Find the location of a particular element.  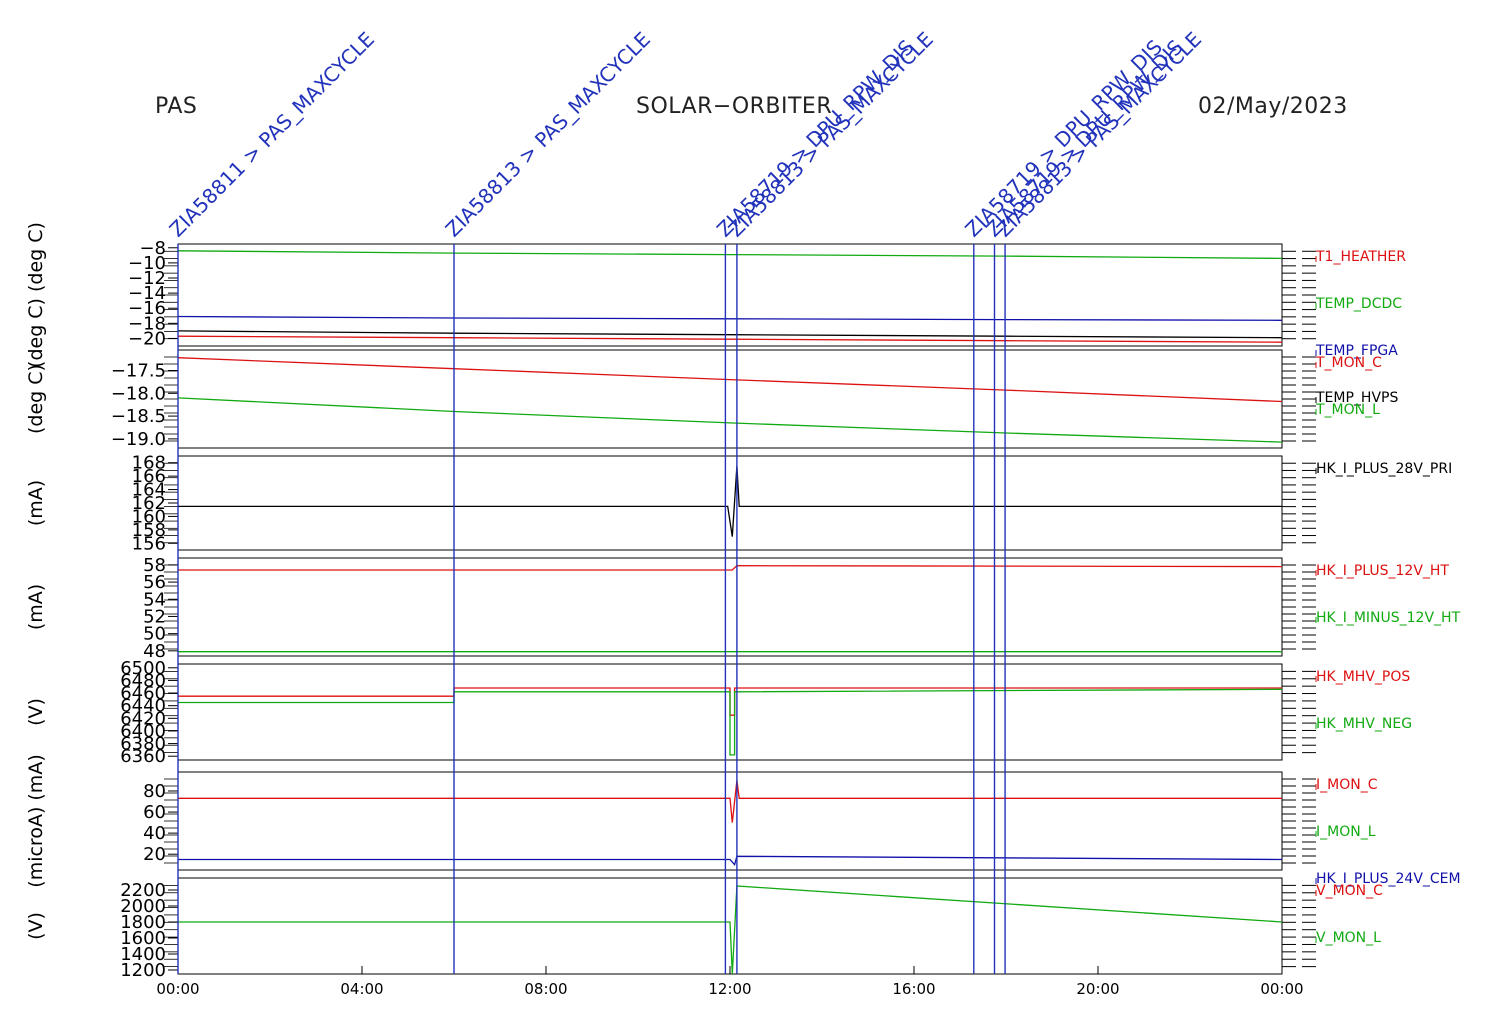

y-tick-label: 1400 is located at coordinates (143, 954).